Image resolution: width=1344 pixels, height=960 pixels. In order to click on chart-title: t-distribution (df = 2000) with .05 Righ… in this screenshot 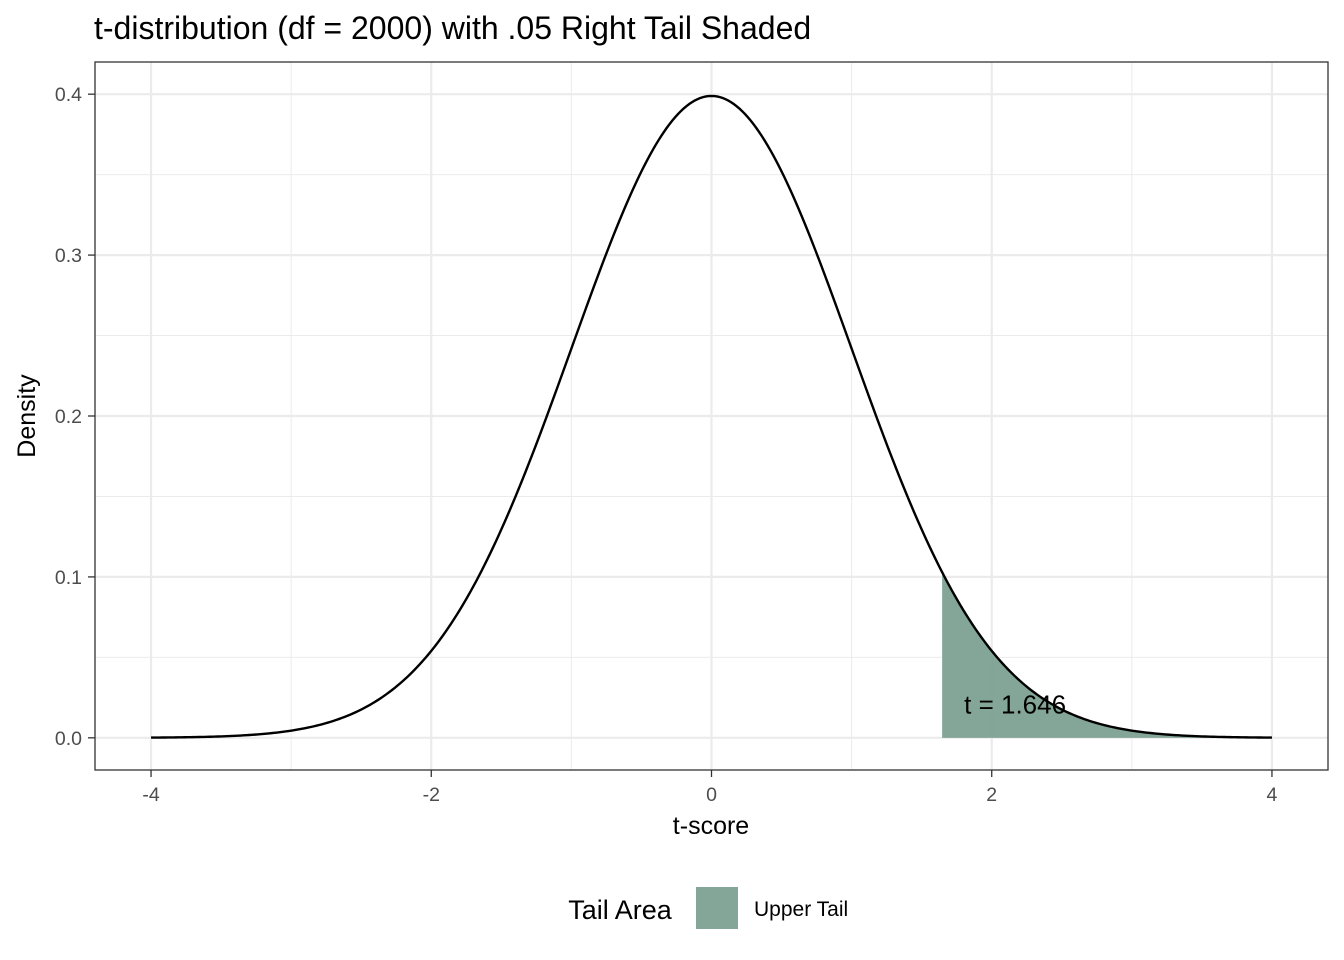, I will do `click(452, 28)`.